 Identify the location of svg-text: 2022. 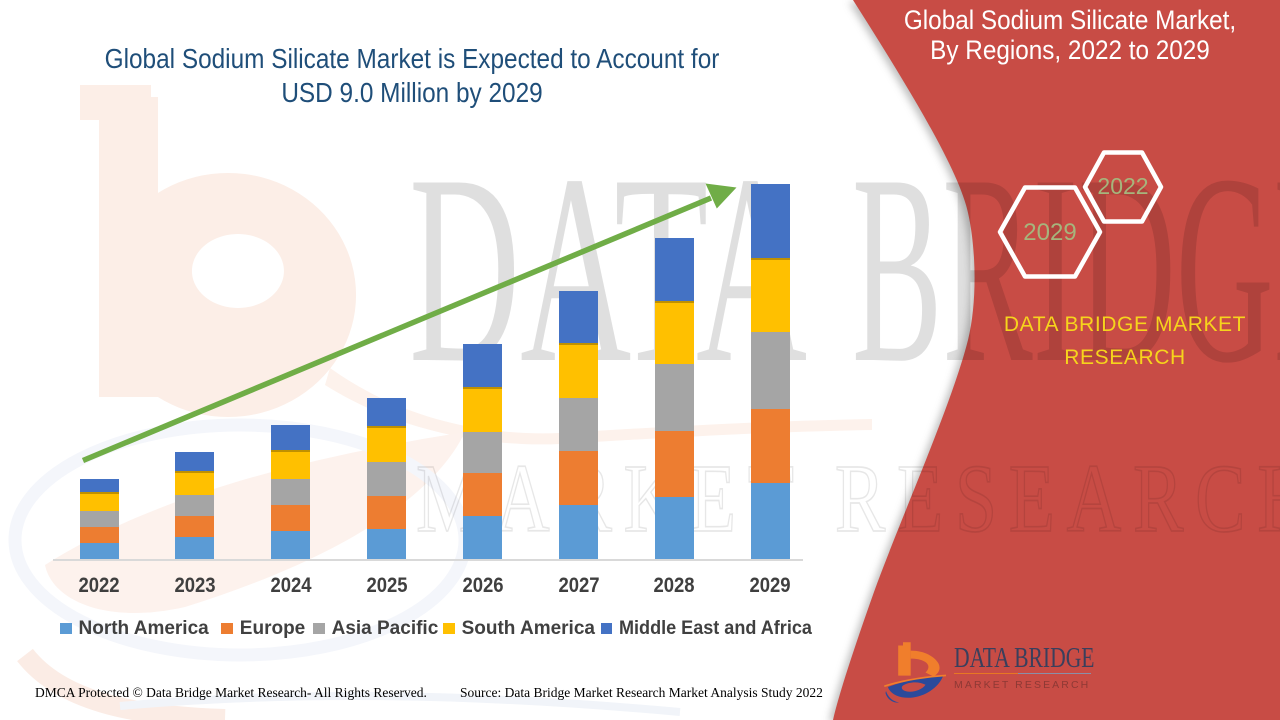
(1122, 186).